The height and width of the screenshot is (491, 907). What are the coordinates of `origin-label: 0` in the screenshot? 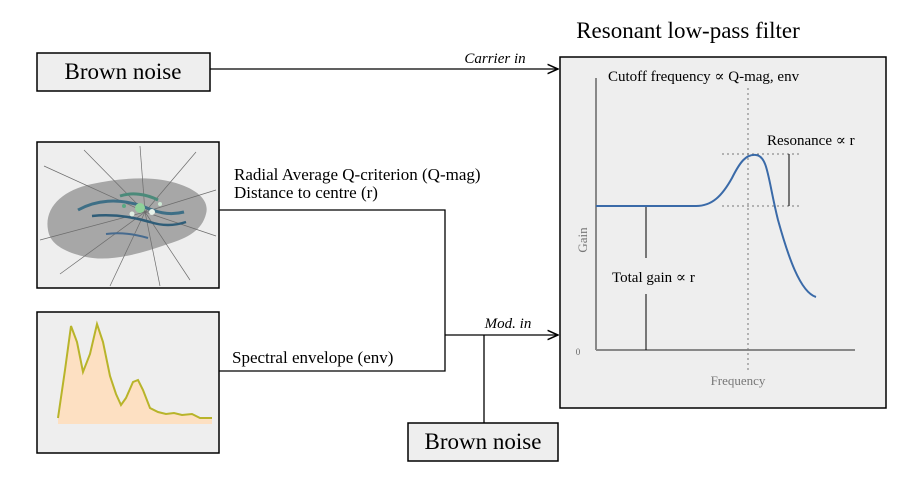 It's located at (578, 352).